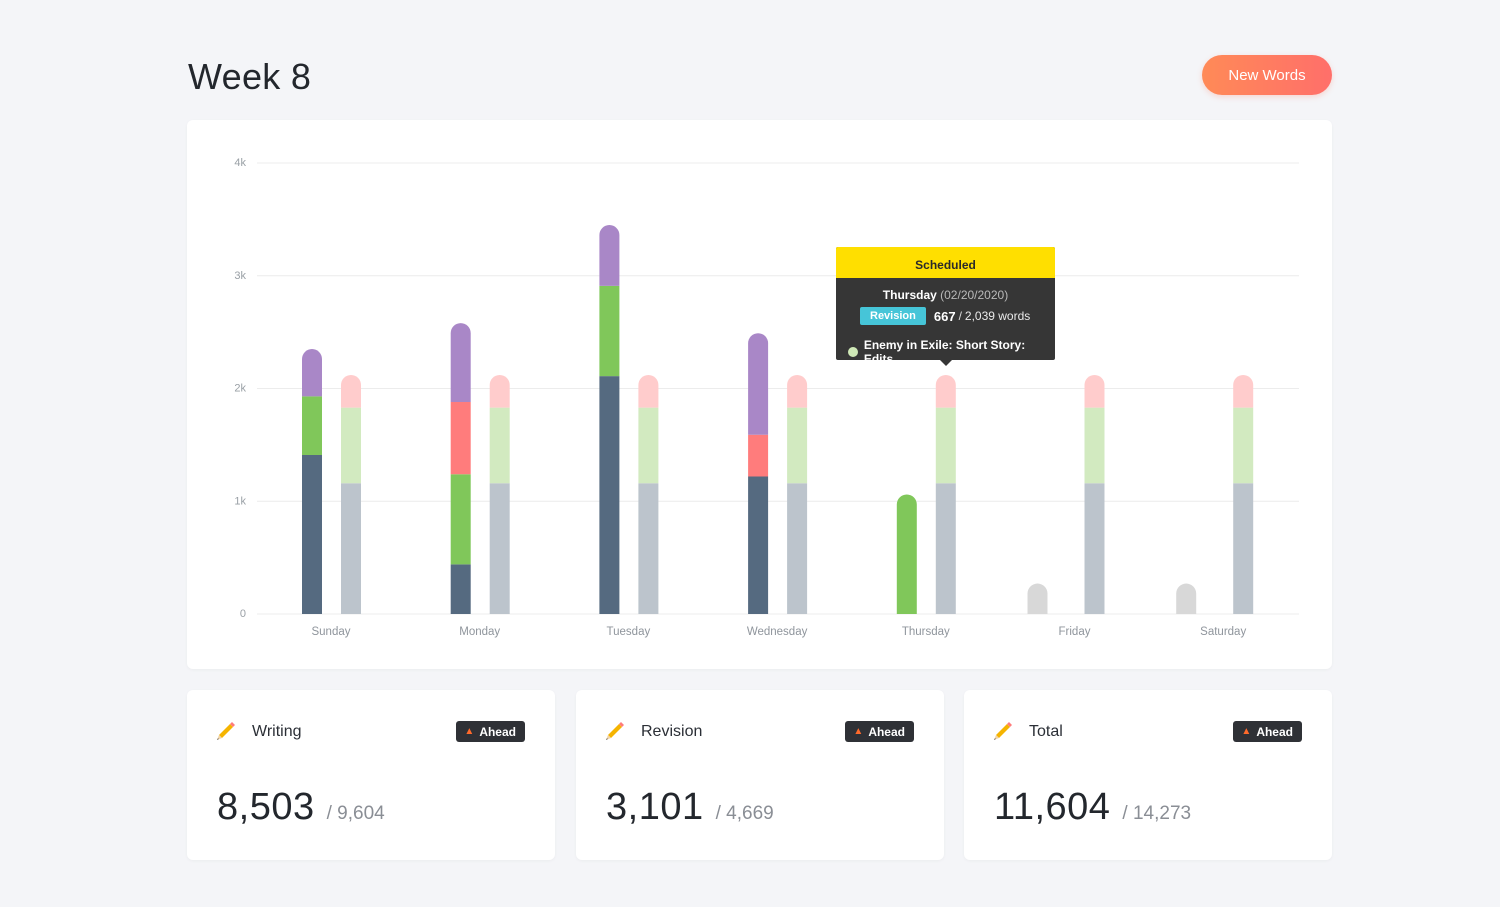 This screenshot has width=1500, height=907. What do you see at coordinates (672, 731) in the screenshot?
I see `stat-label: Revision` at bounding box center [672, 731].